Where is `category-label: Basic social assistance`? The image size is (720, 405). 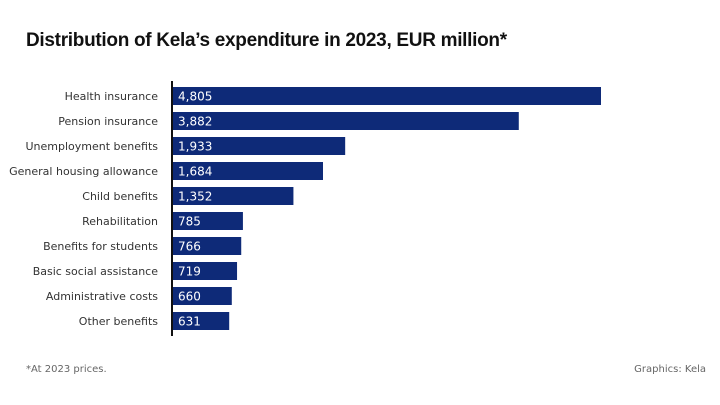
category-label: Basic social assistance is located at coordinates (96, 271).